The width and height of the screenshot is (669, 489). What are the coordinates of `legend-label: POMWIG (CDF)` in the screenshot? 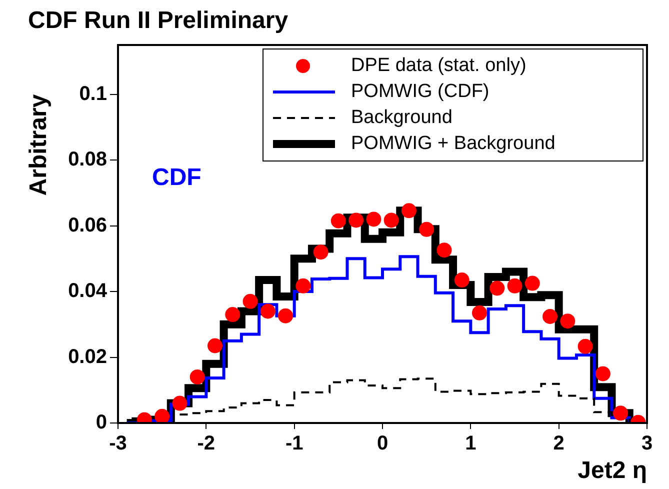 It's located at (420, 91).